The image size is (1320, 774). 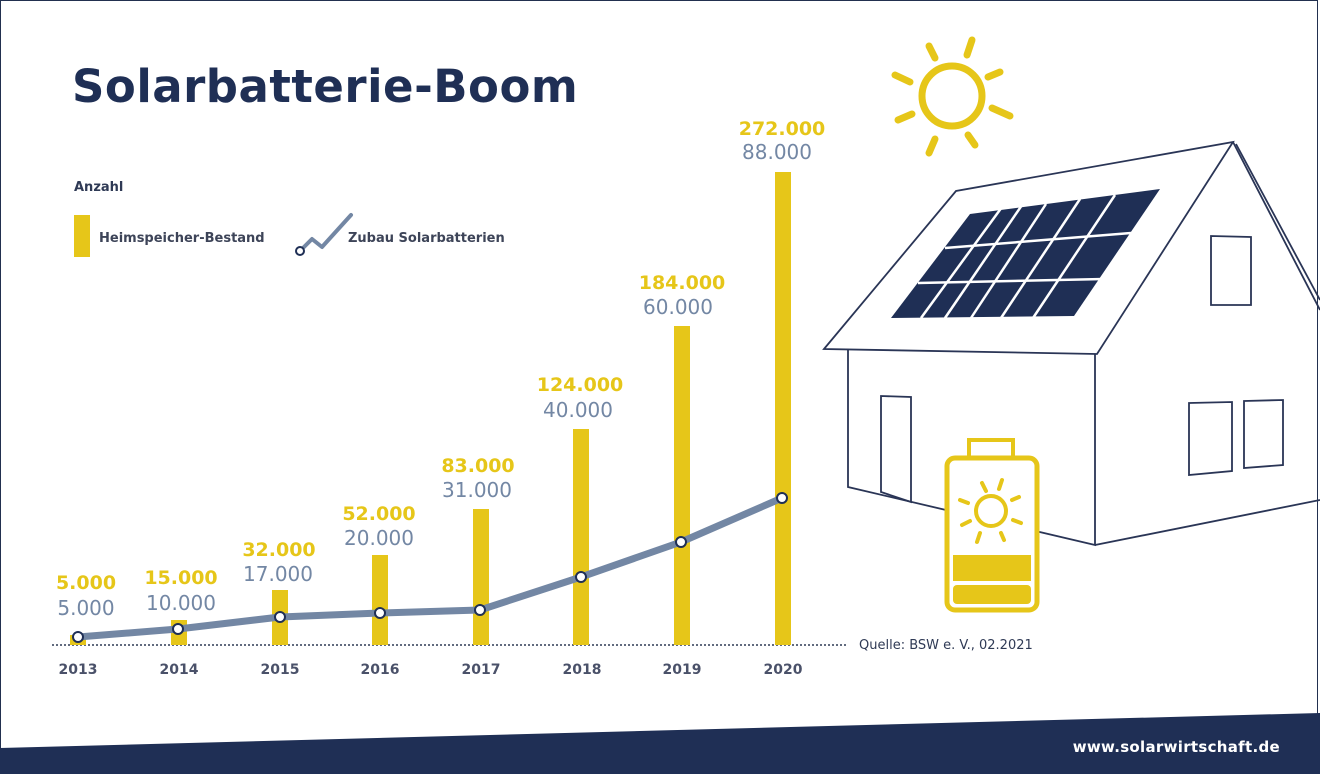 I want to click on line-value-2019: 60.000, so click(x=678, y=307).